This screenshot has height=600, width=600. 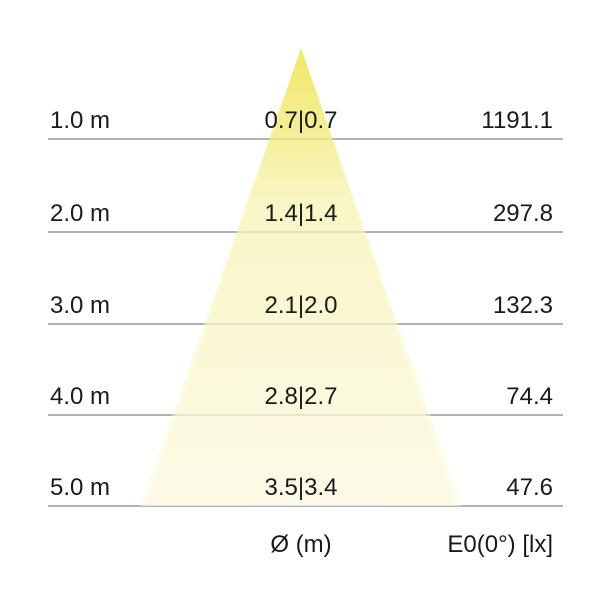 I want to click on diameter-value: 2.1|2.0, so click(x=301, y=305).